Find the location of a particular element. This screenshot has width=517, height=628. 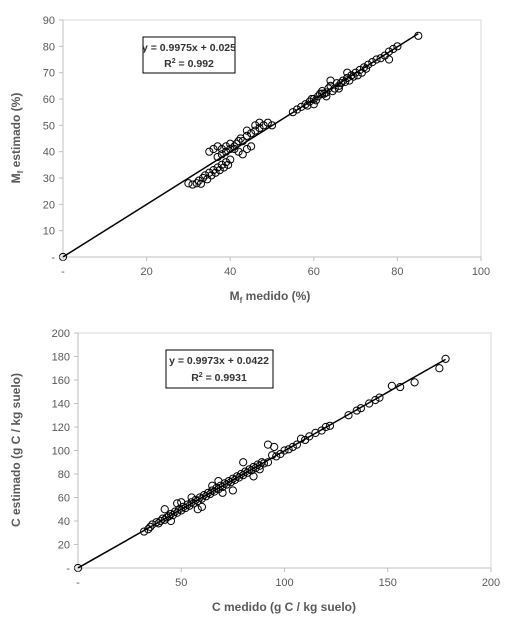

r-squared-prefix: R is located at coordinates (168, 64).